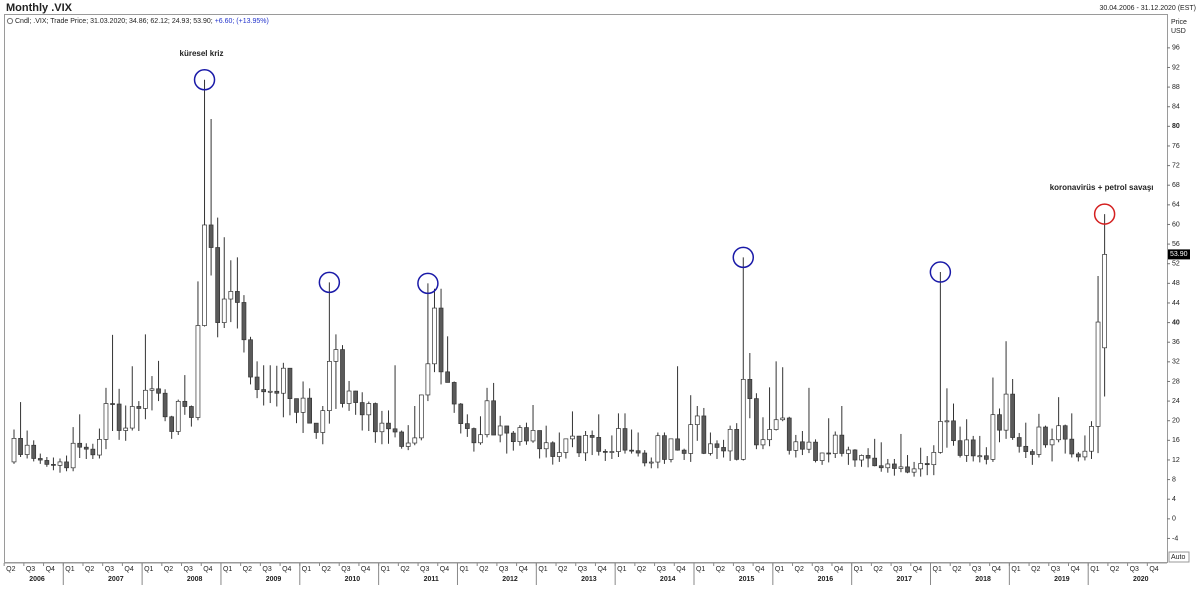 Image resolution: width=1200 pixels, height=597 pixels. I want to click on highlight-circle, so click(1104, 214).